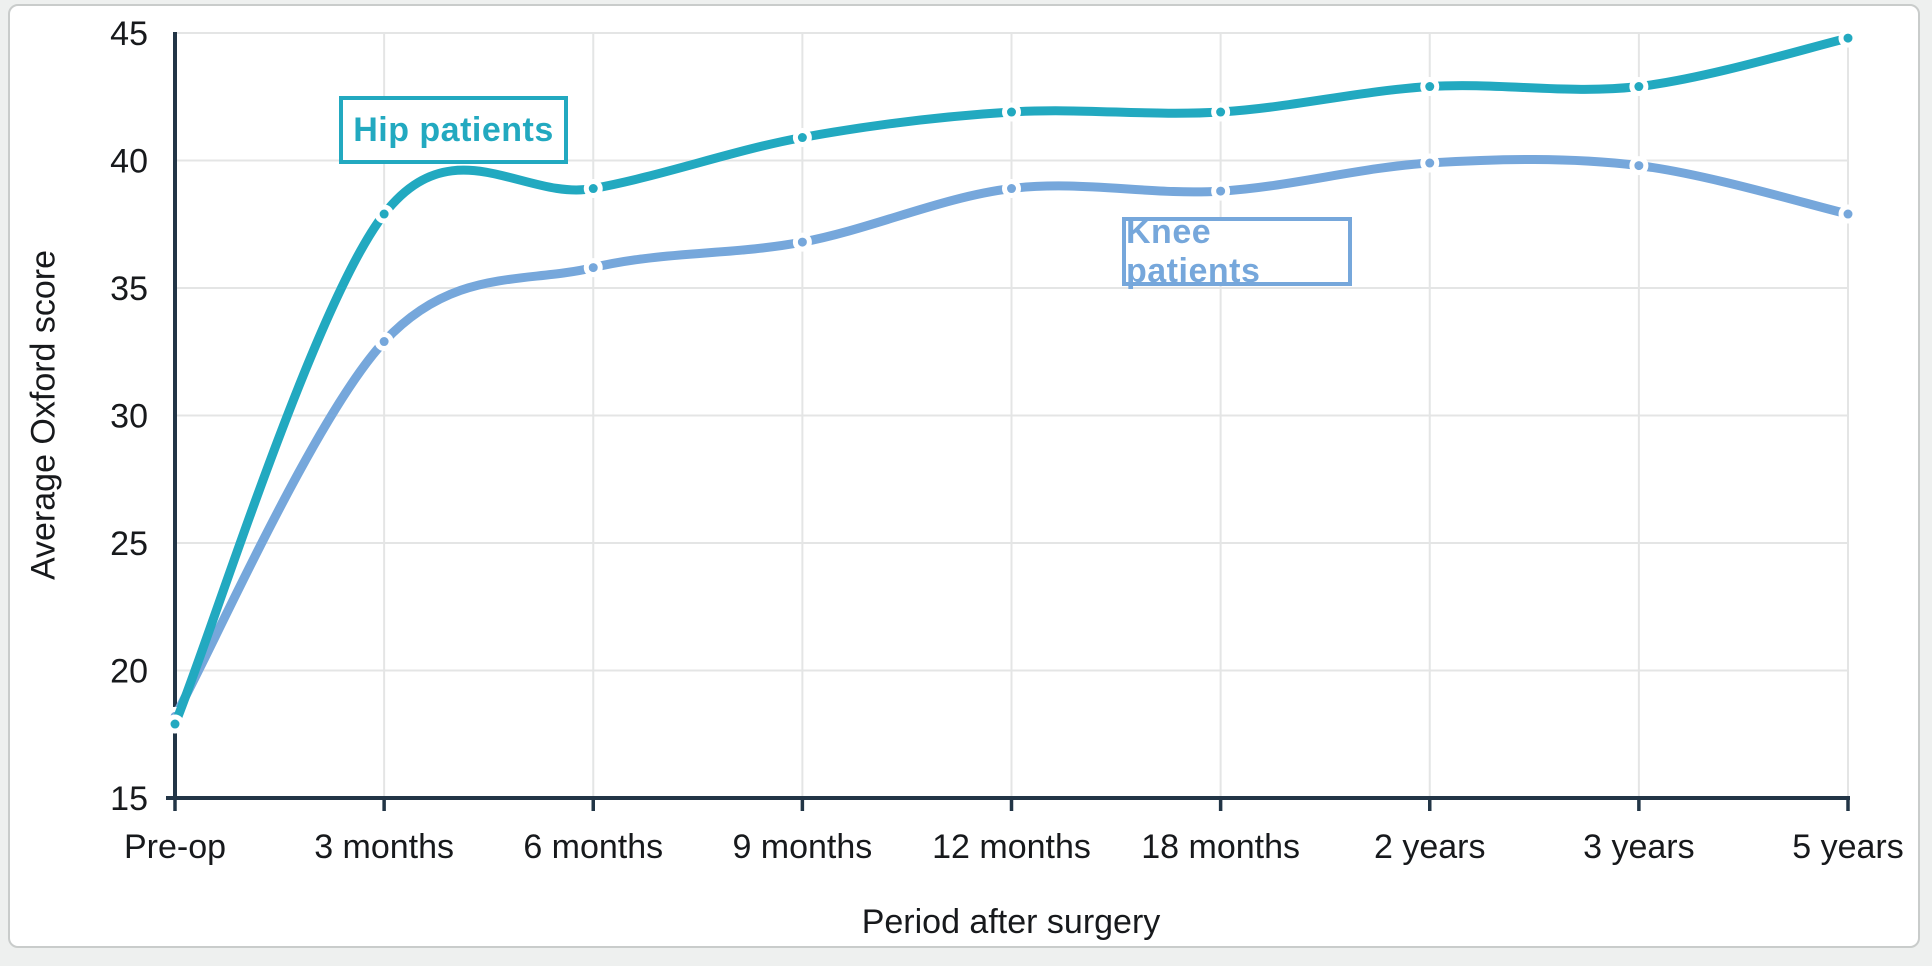 Image resolution: width=1932 pixels, height=966 pixels. I want to click on knee-series-label: Knee patients, so click(1193, 251).